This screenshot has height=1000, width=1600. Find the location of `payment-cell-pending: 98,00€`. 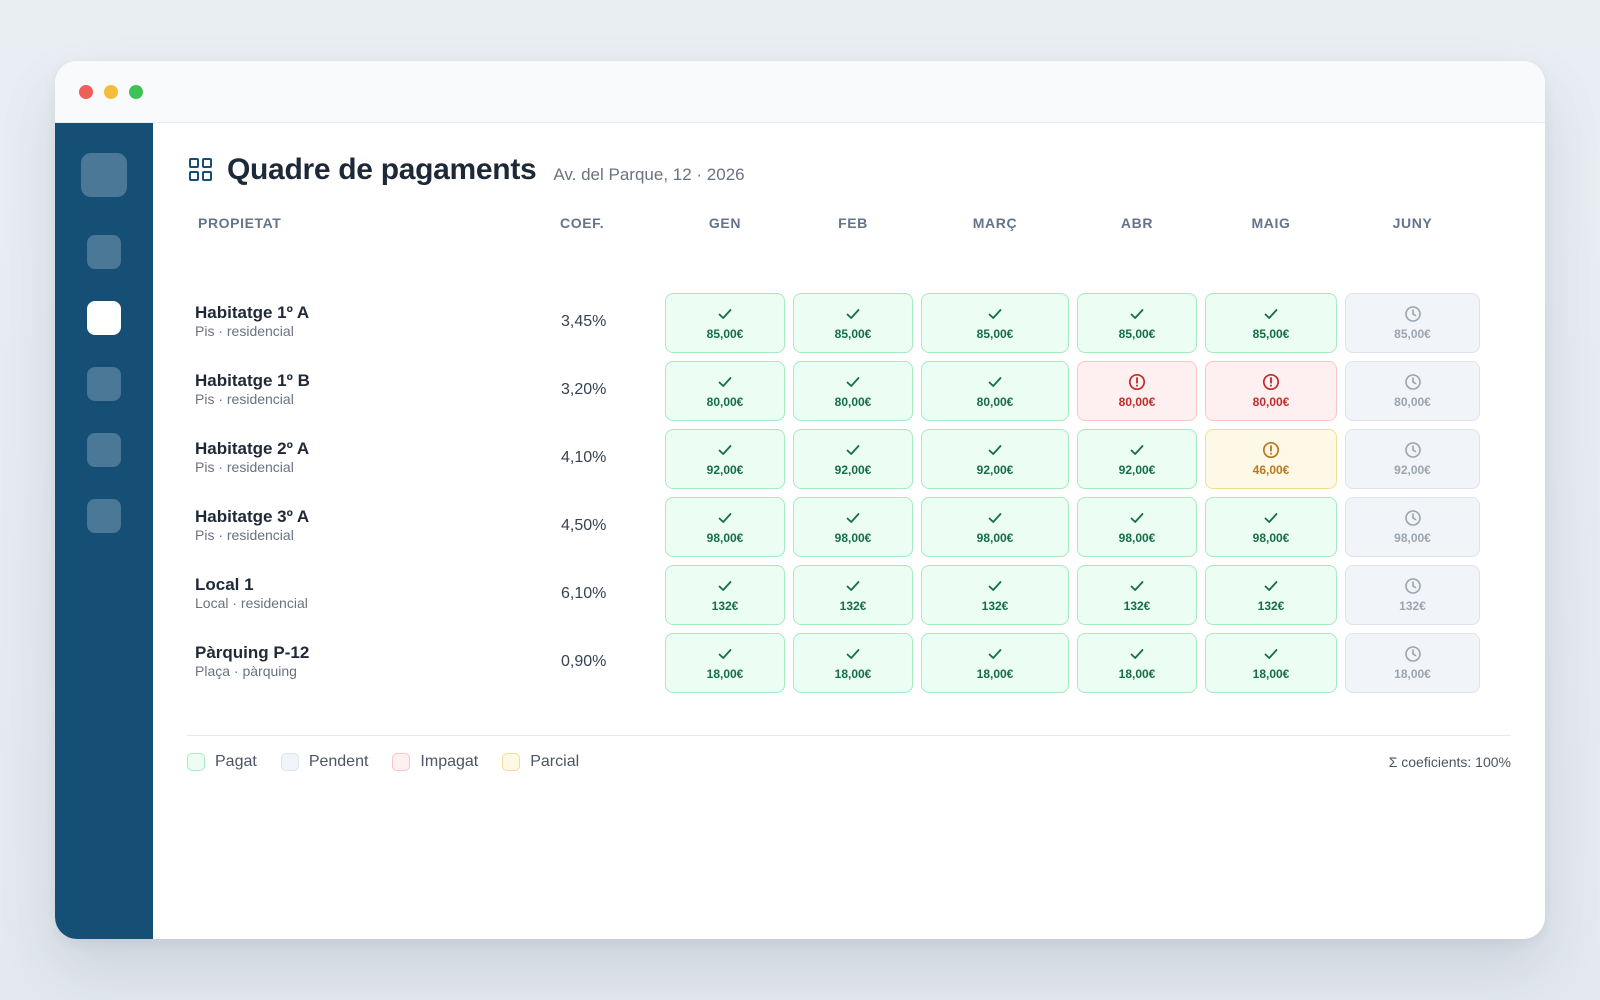

payment-cell-pending: 98,00€ is located at coordinates (1412, 527).